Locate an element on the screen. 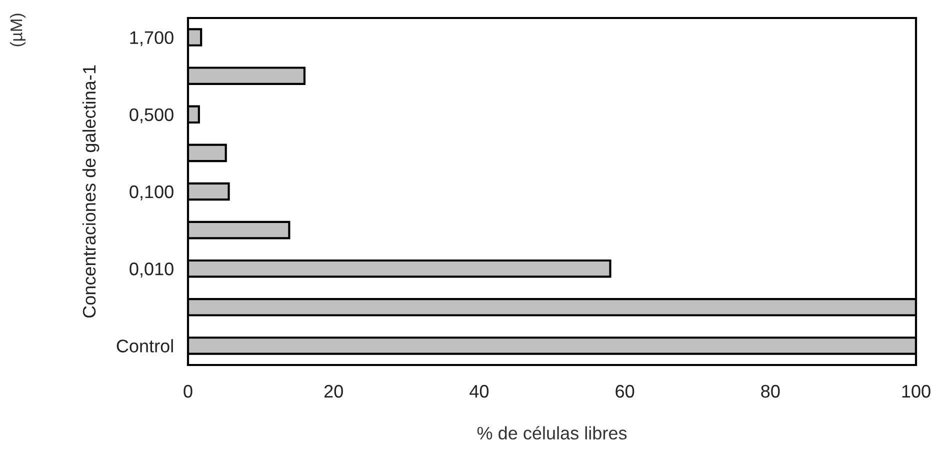  x-tick-label: 80 is located at coordinates (770, 391).